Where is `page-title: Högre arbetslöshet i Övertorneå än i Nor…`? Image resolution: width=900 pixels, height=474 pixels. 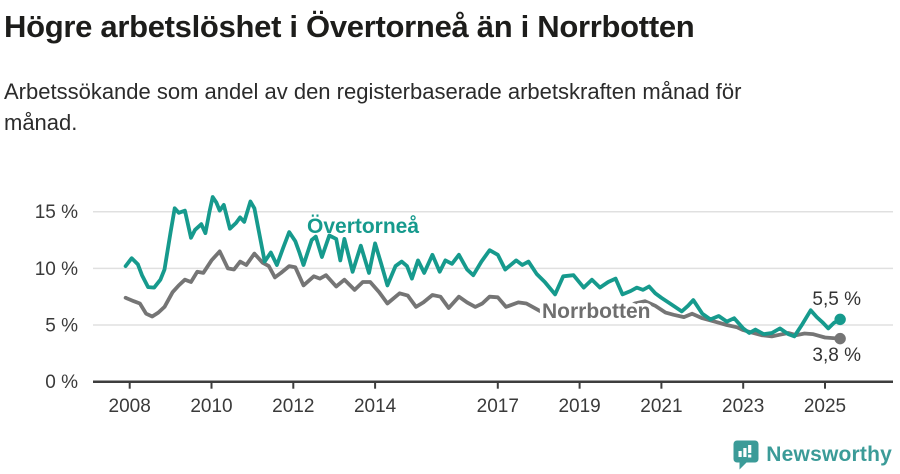
page-title: Högre arbetslöshet i Övertorneå än i Nor… is located at coordinates (349, 26).